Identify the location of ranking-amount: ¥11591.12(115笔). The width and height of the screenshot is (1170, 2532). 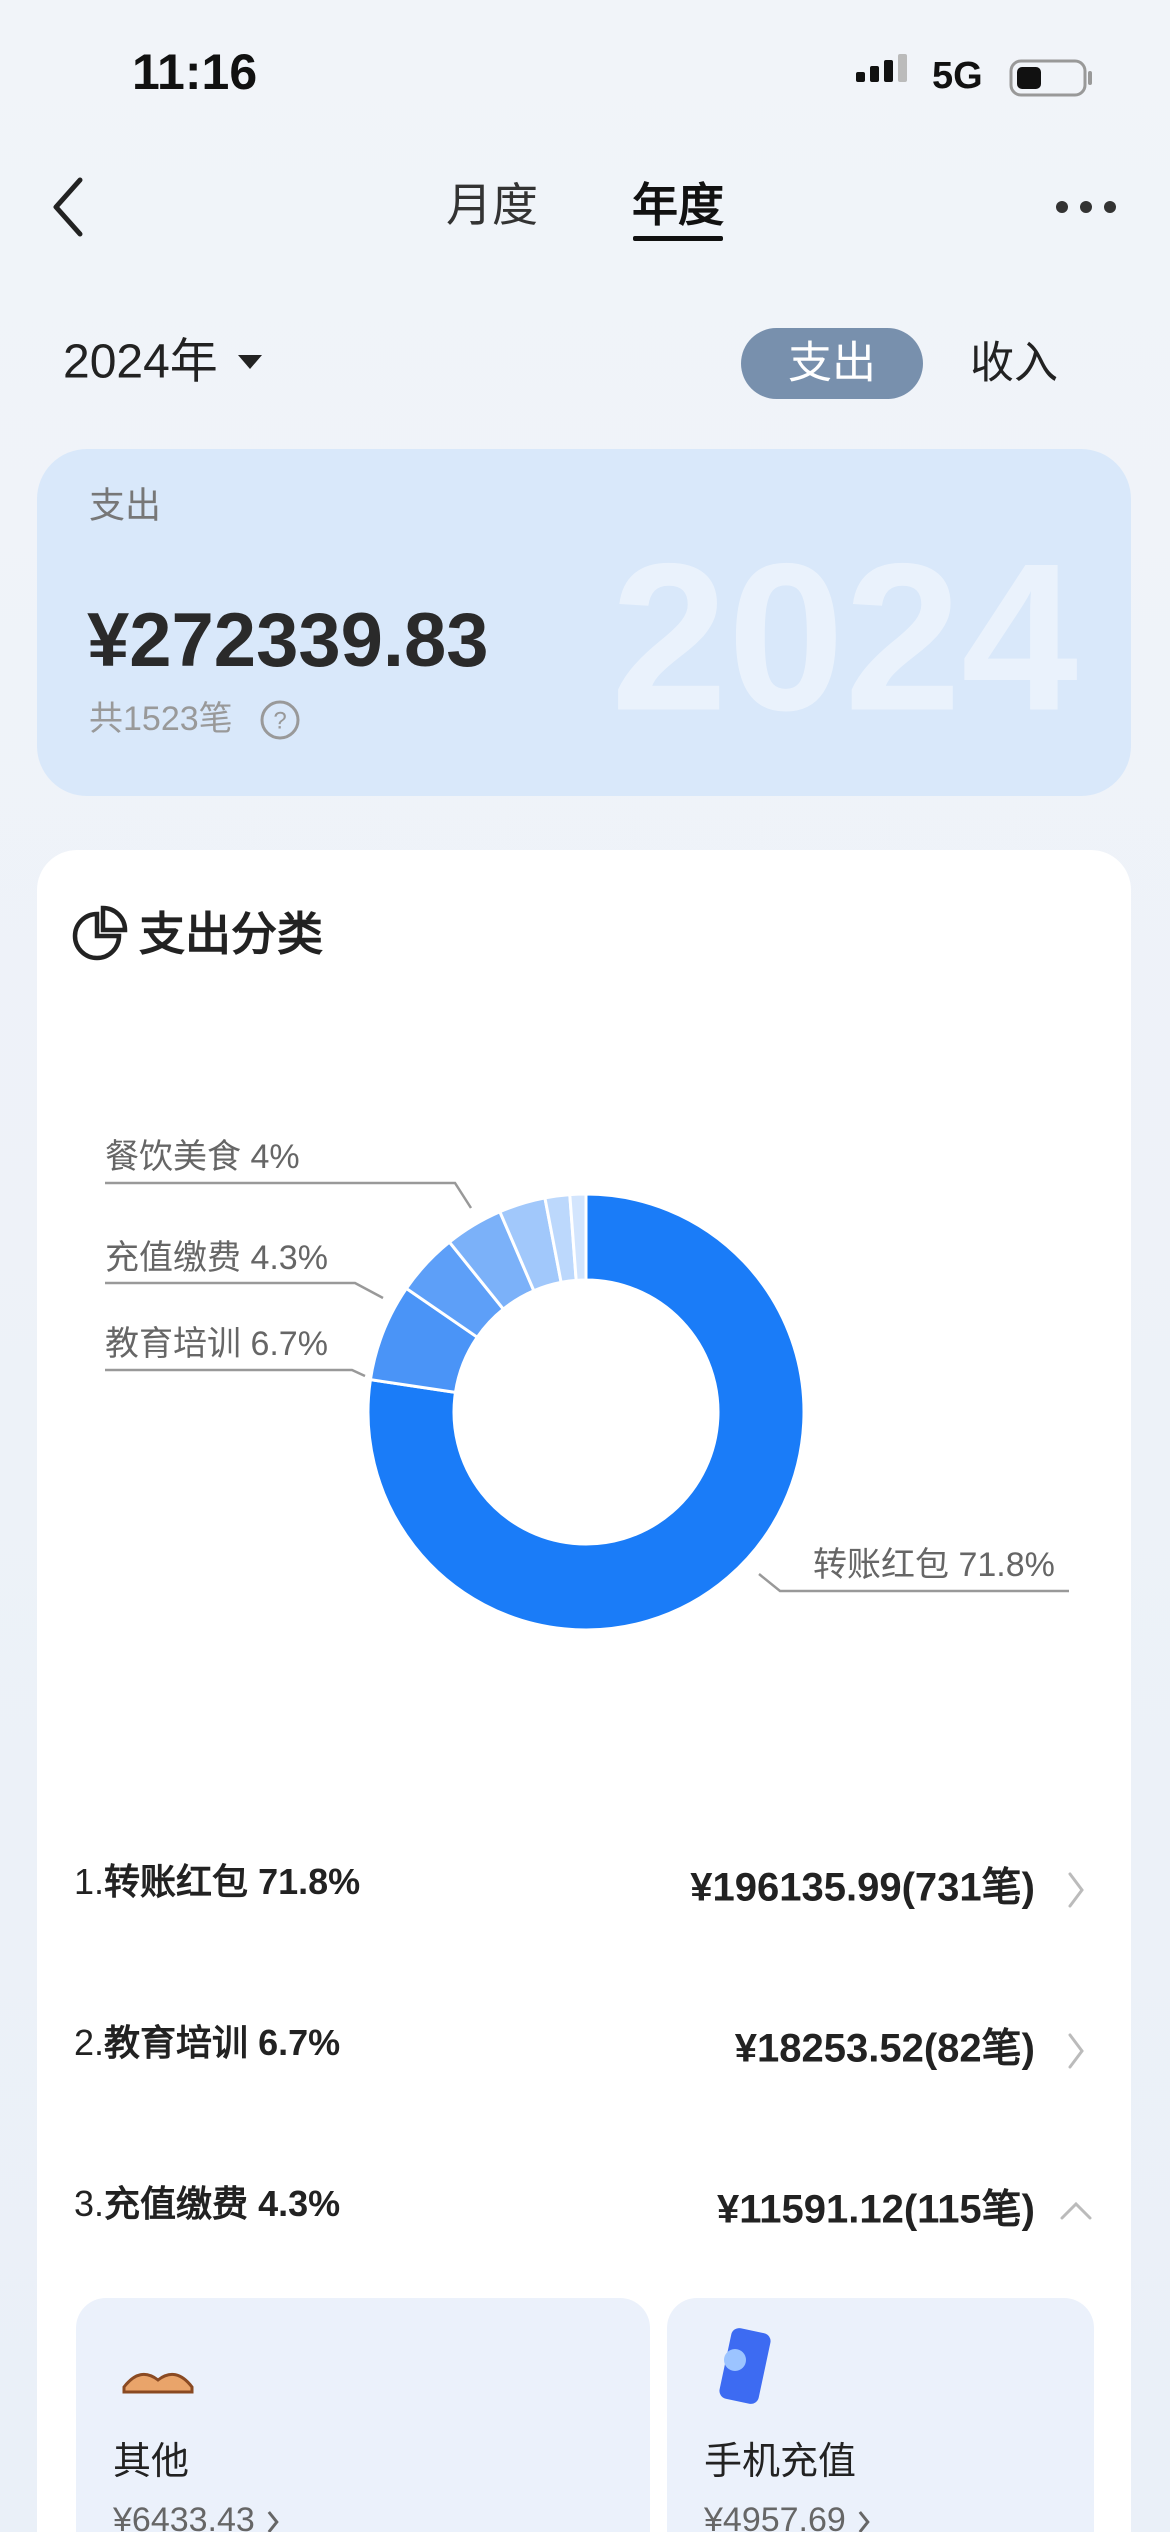
(876, 2210).